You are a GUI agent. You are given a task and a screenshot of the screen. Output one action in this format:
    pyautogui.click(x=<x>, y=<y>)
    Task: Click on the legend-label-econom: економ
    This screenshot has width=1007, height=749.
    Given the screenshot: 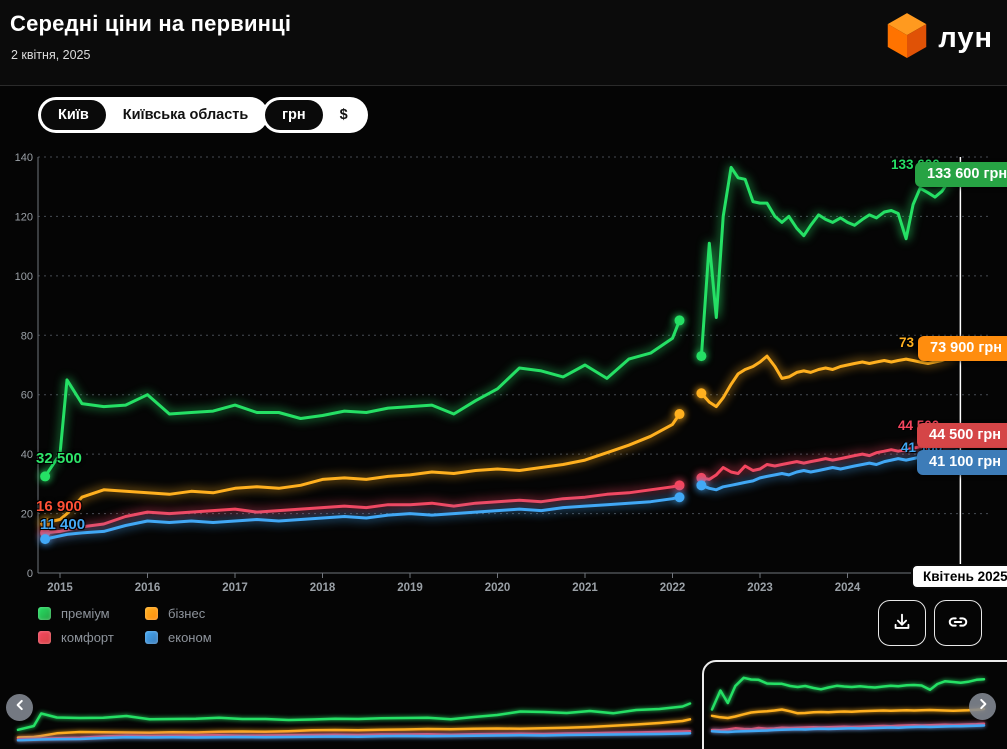 What is the action you would take?
    pyautogui.click(x=190, y=637)
    